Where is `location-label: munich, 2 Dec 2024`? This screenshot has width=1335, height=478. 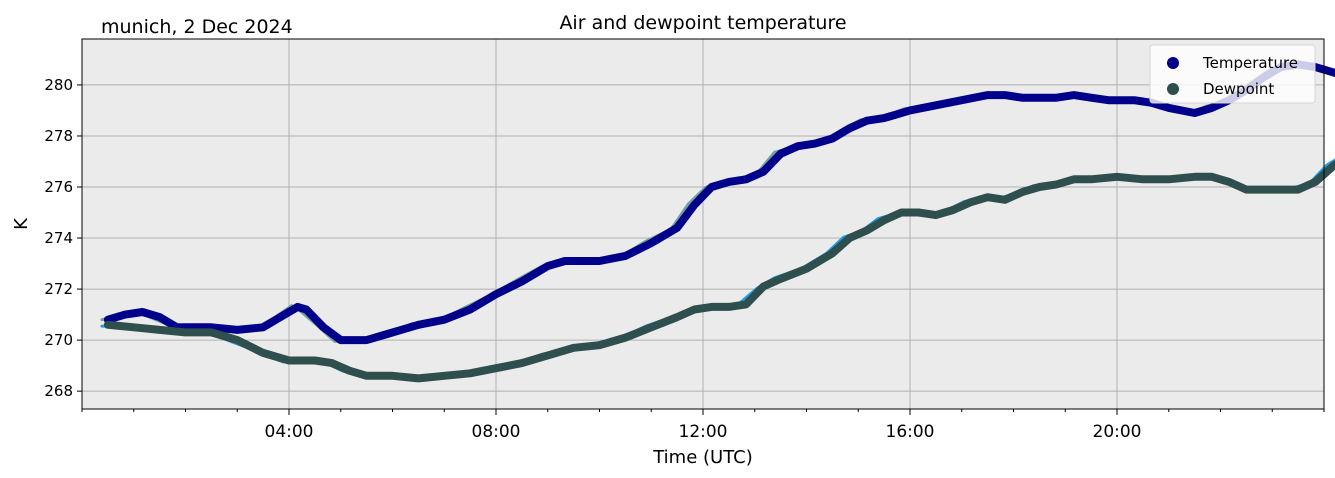
location-label: munich, 2 Dec 2024 is located at coordinates (197, 27).